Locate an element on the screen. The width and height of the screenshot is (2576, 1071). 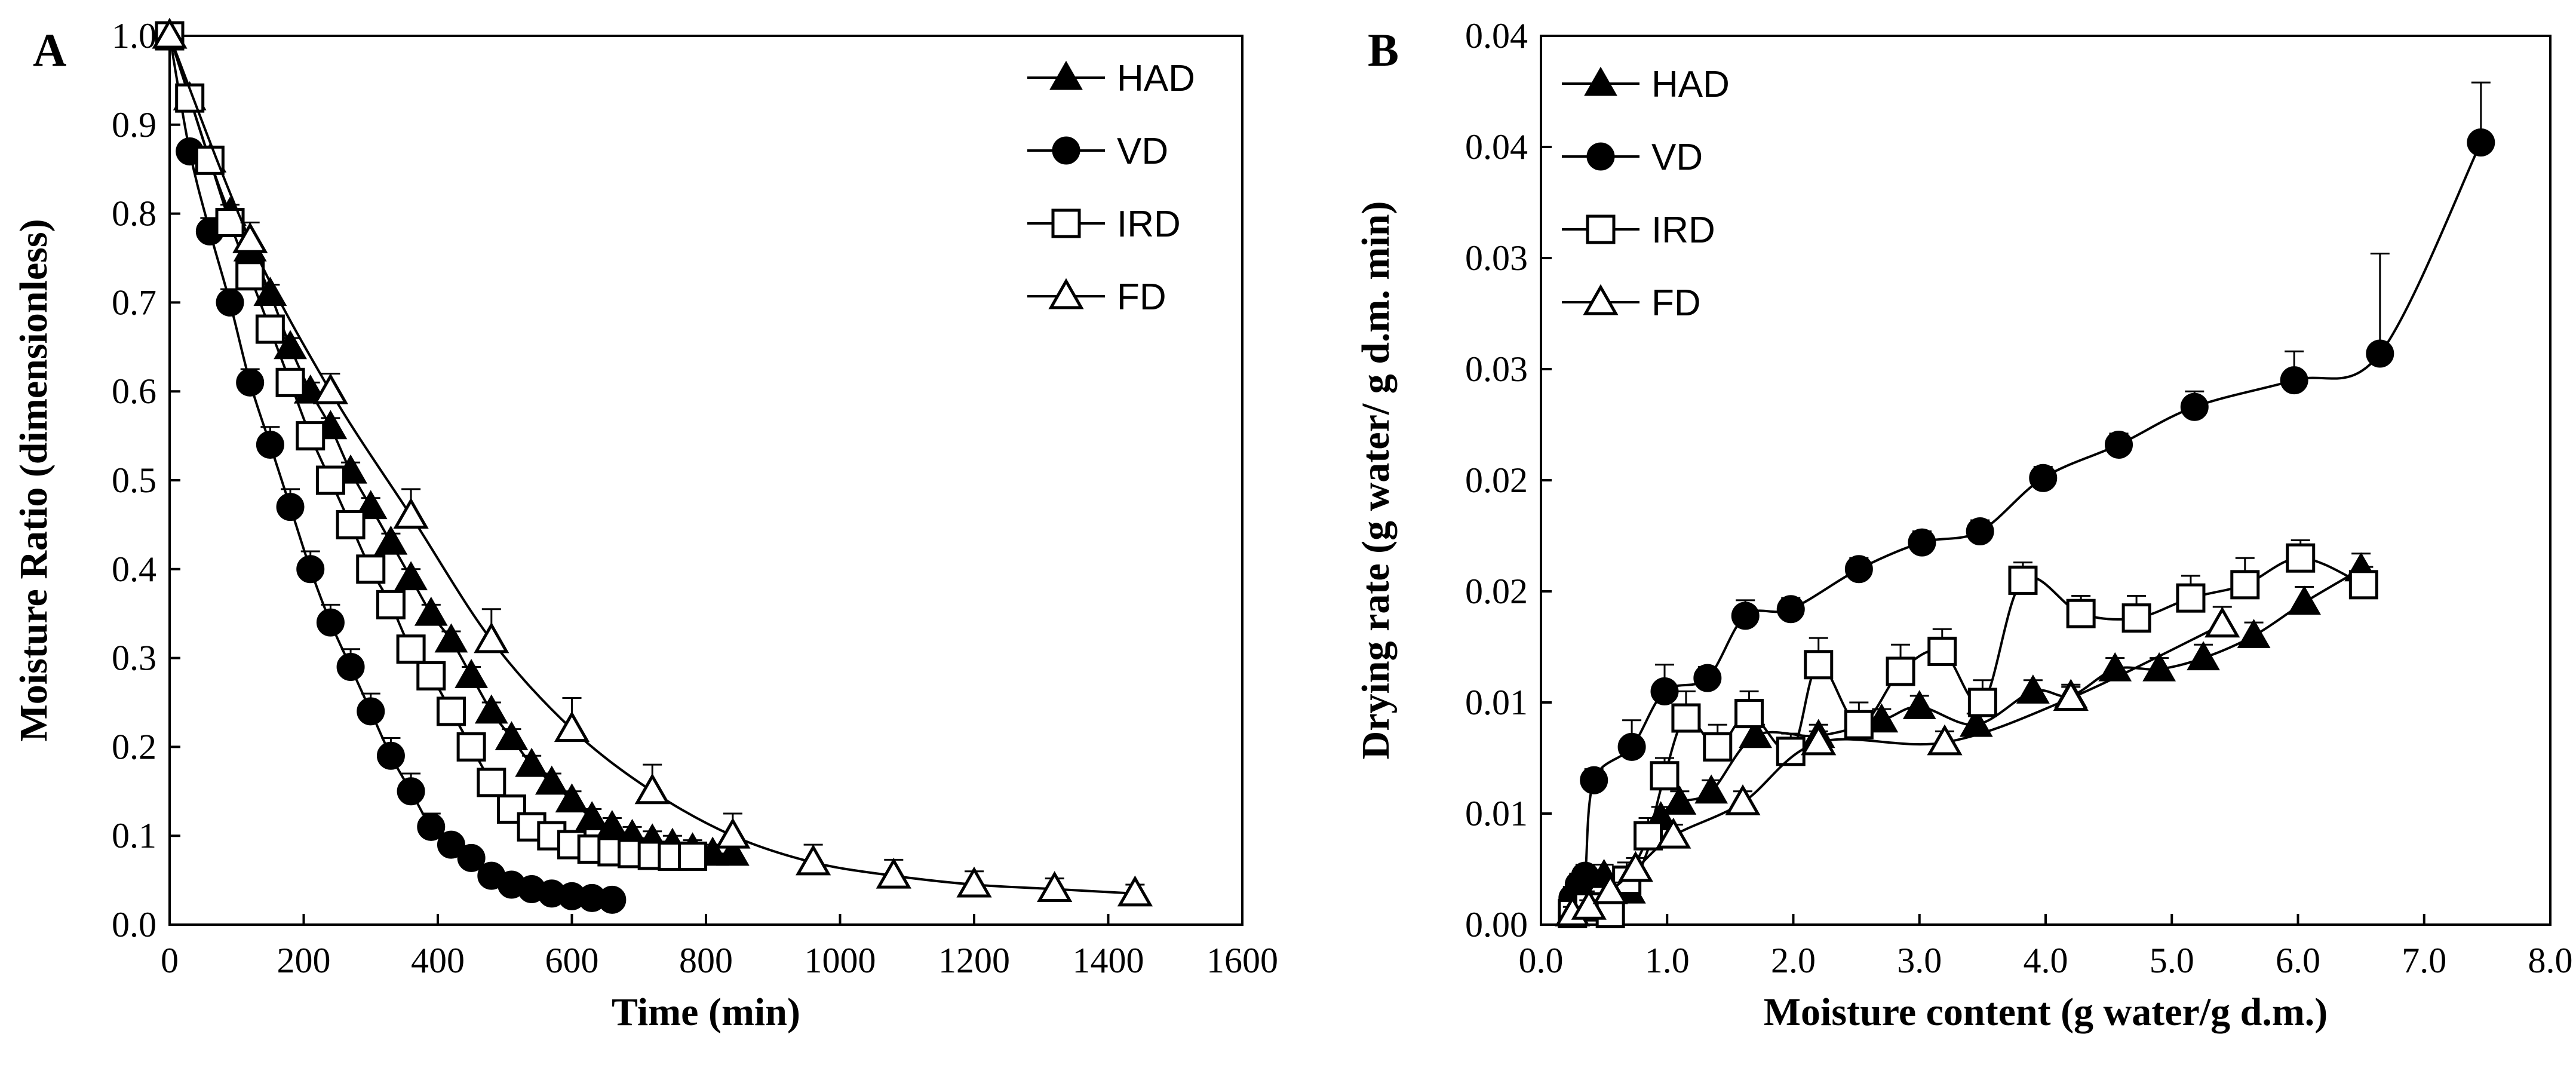
x-tick-label: 1600 is located at coordinates (1242, 960).